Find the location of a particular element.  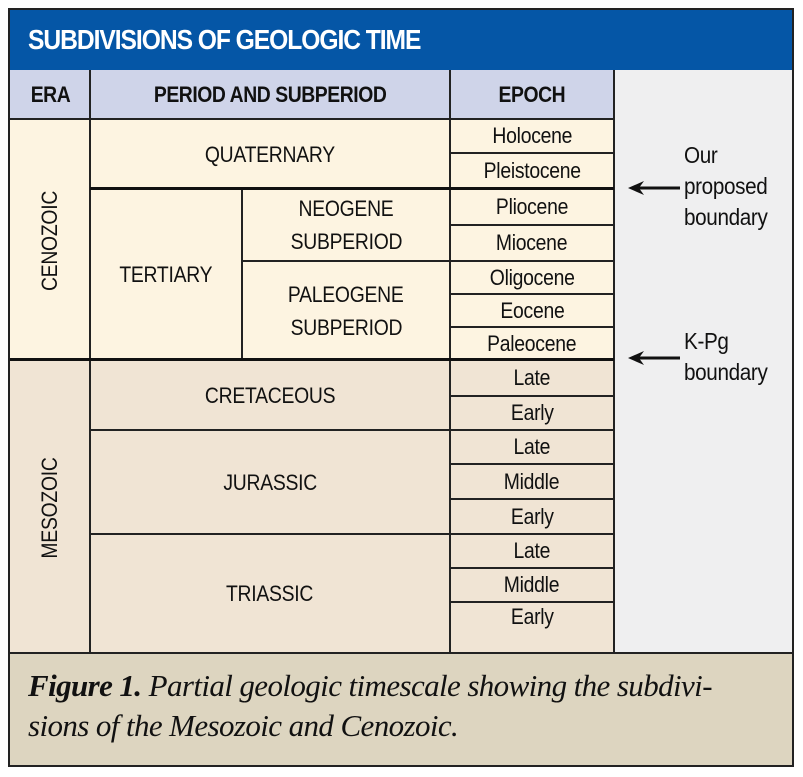

subperiod-paleogene: PALEOGENE SUBPERIOD is located at coordinates (346, 310).